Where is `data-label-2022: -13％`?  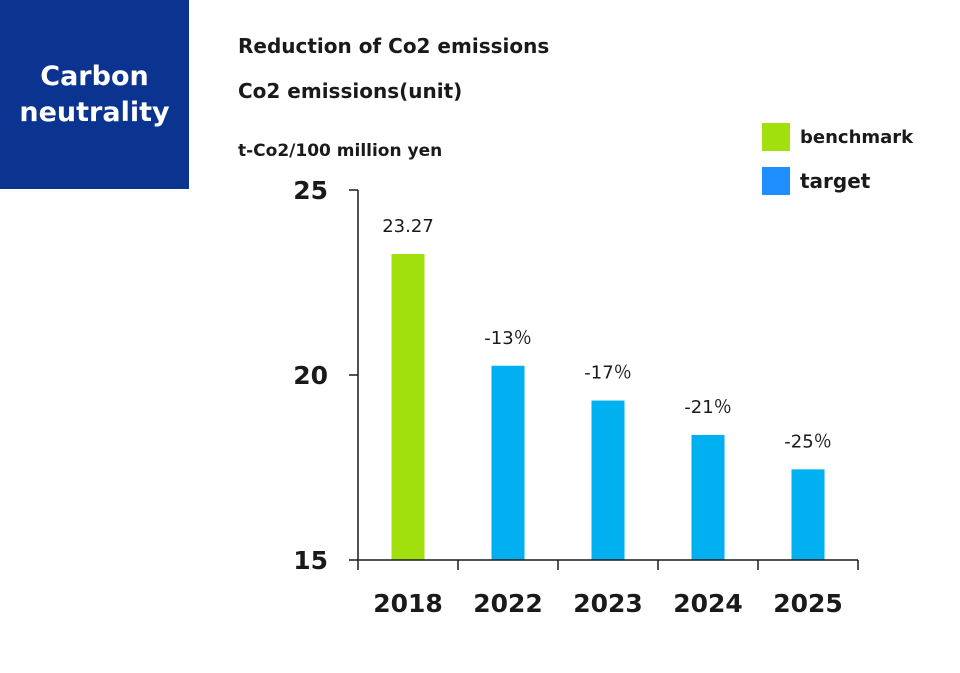 data-label-2022: -13％ is located at coordinates (507, 338).